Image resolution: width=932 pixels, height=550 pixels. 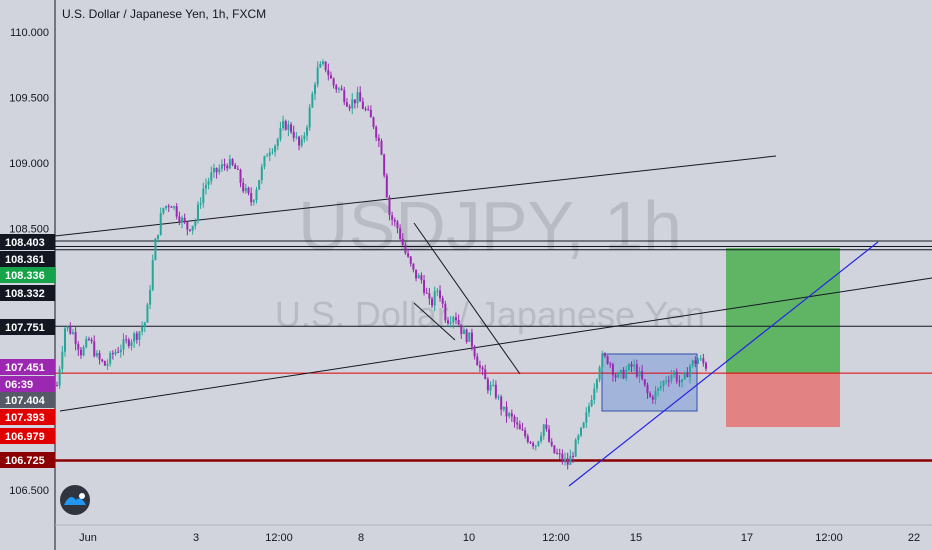 What do you see at coordinates (25, 294) in the screenshot?
I see `price-label-3: 108.332` at bounding box center [25, 294].